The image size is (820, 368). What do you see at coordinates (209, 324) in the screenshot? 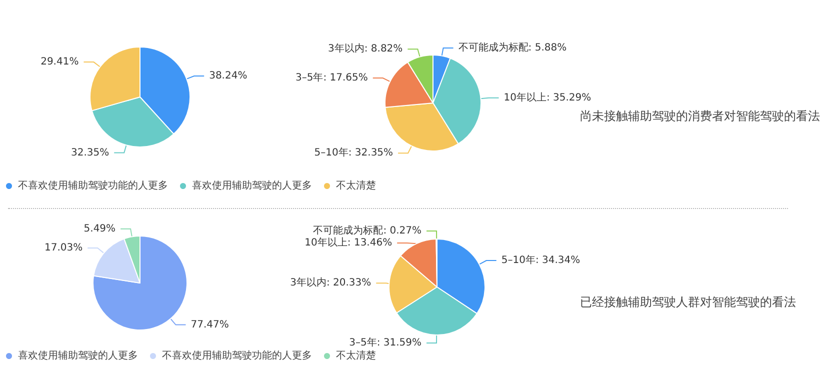
I see `data-label: 77.47%` at bounding box center [209, 324].